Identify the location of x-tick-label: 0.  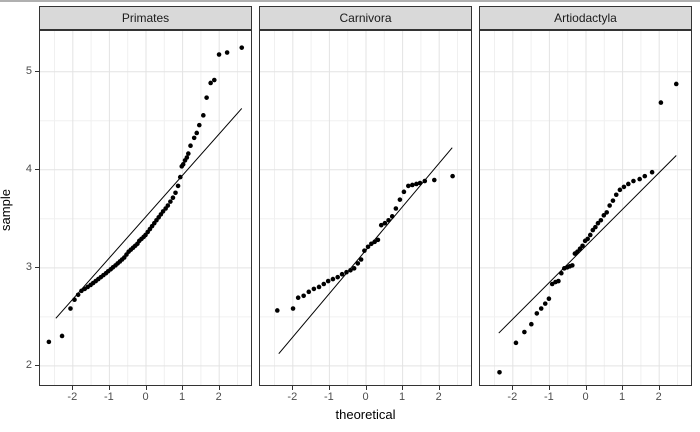
(585, 397).